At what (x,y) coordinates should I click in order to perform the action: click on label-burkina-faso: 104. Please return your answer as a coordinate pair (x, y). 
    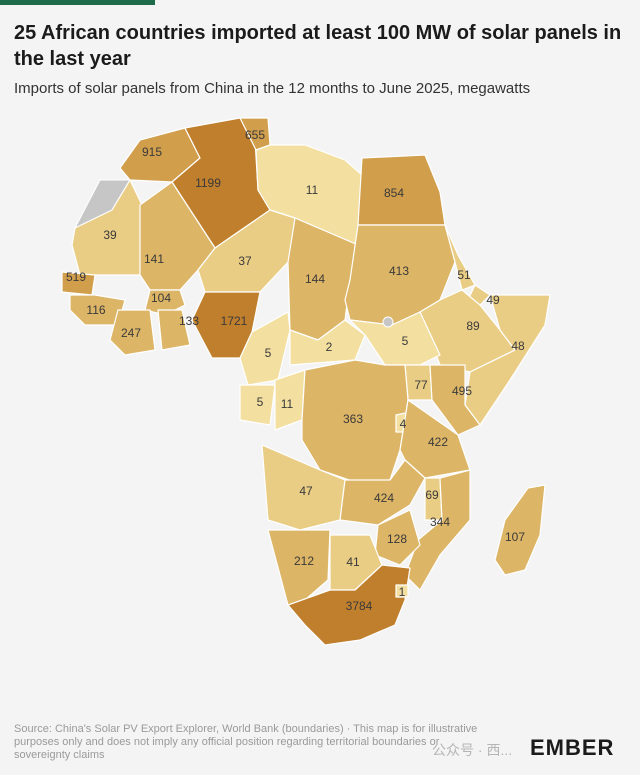
    Looking at the image, I should click on (161, 298).